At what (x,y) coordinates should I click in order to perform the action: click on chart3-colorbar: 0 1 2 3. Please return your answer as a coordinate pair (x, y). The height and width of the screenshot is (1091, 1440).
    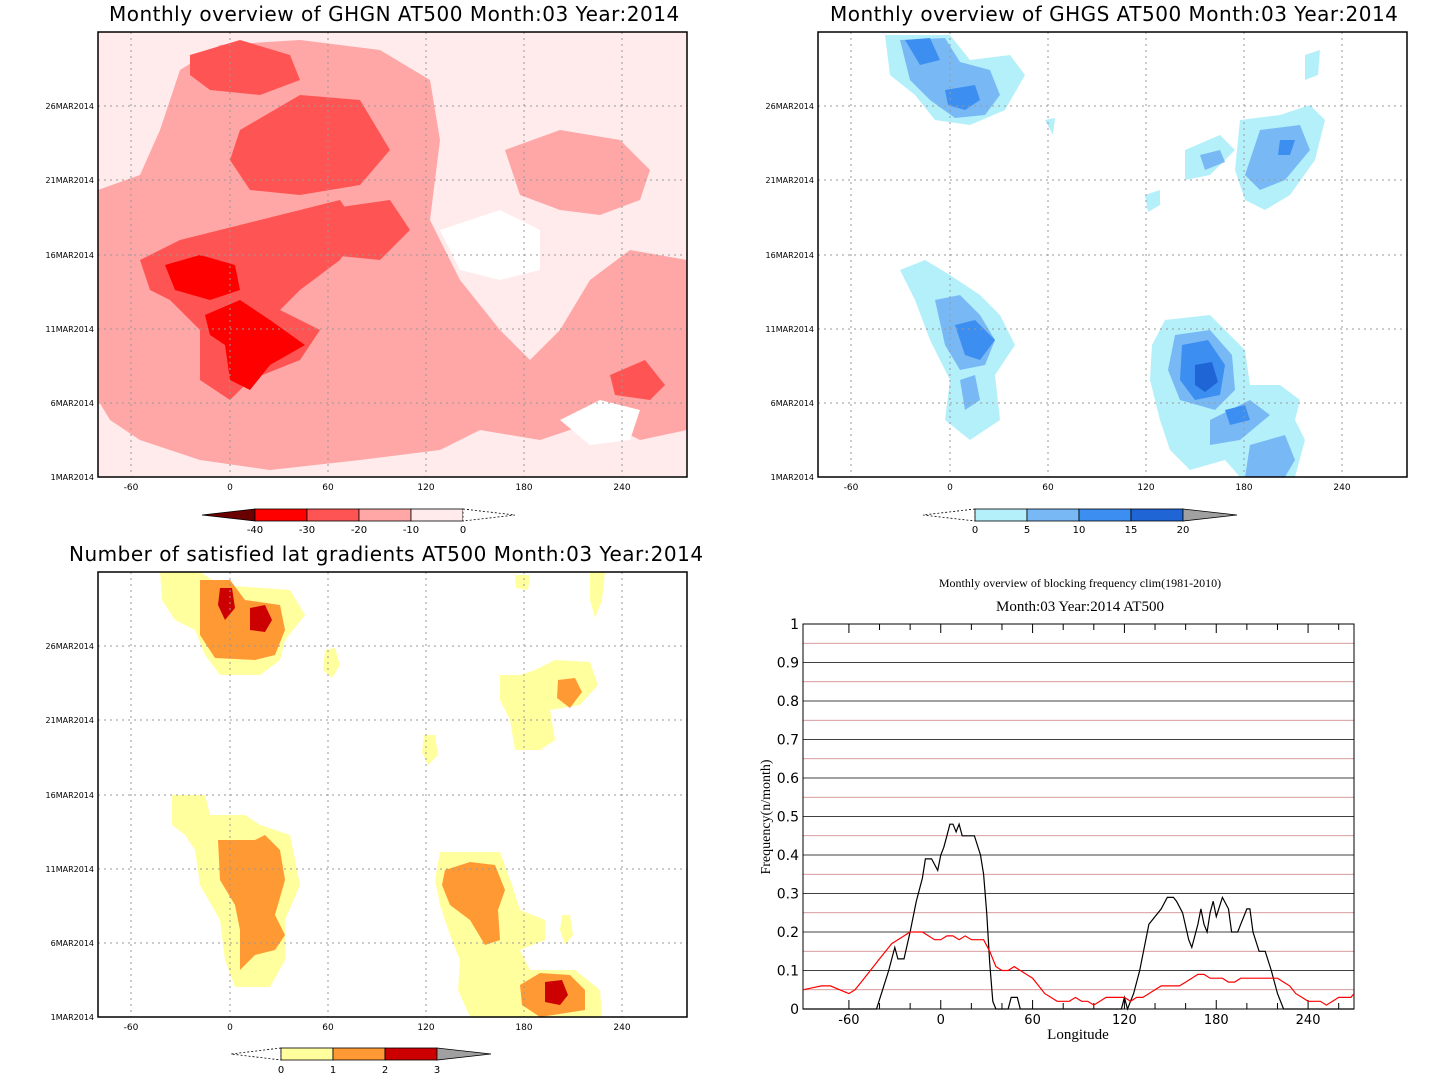
    Looking at the image, I should click on (361, 1061).